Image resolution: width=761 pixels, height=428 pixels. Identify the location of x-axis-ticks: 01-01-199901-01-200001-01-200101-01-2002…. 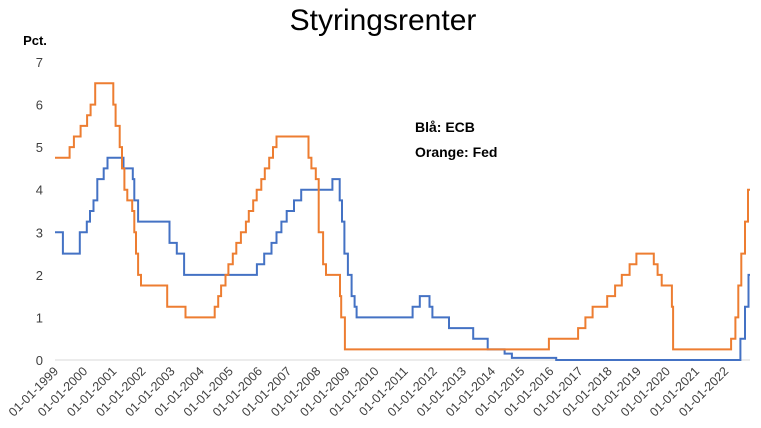
(368, 391).